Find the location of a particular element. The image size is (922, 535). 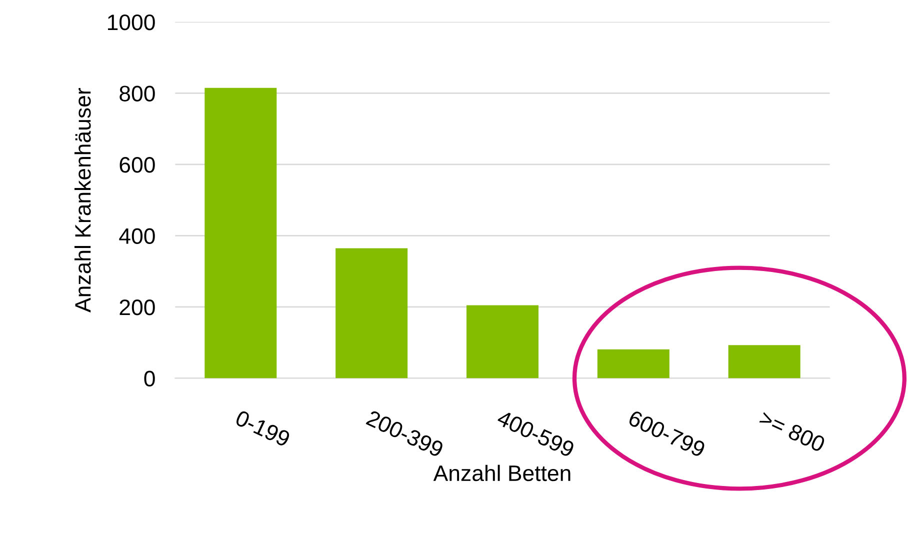

y-tick-label: 800 is located at coordinates (137, 94).